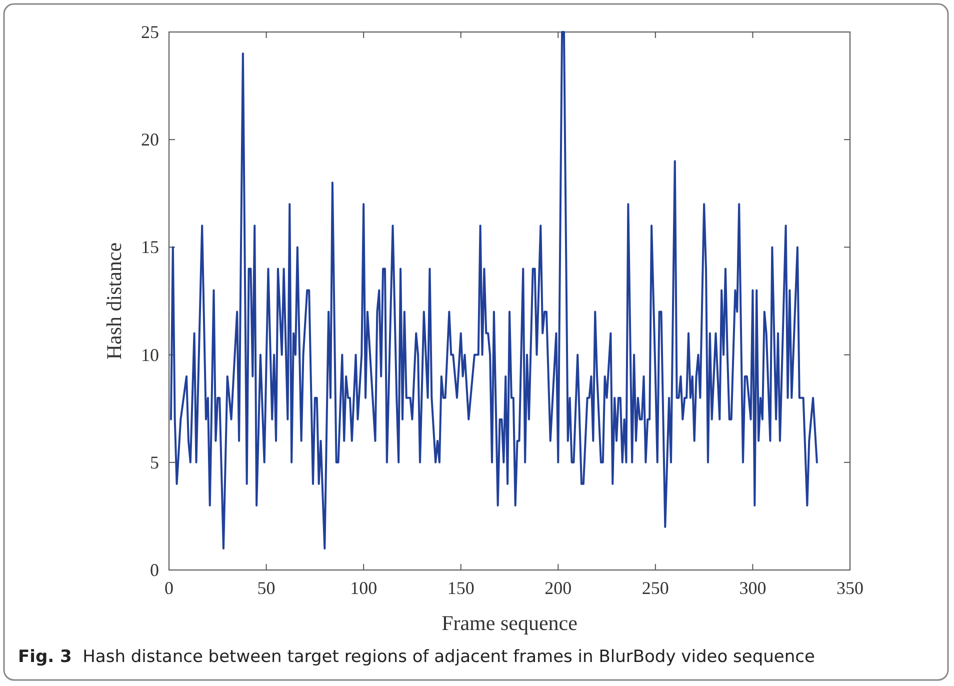 The width and height of the screenshot is (954, 686). Describe the element at coordinates (416, 657) in the screenshot. I see `caption: Fig. 3 Hash distance between target regions of adjacent frames in BlurBody video sequence` at that location.